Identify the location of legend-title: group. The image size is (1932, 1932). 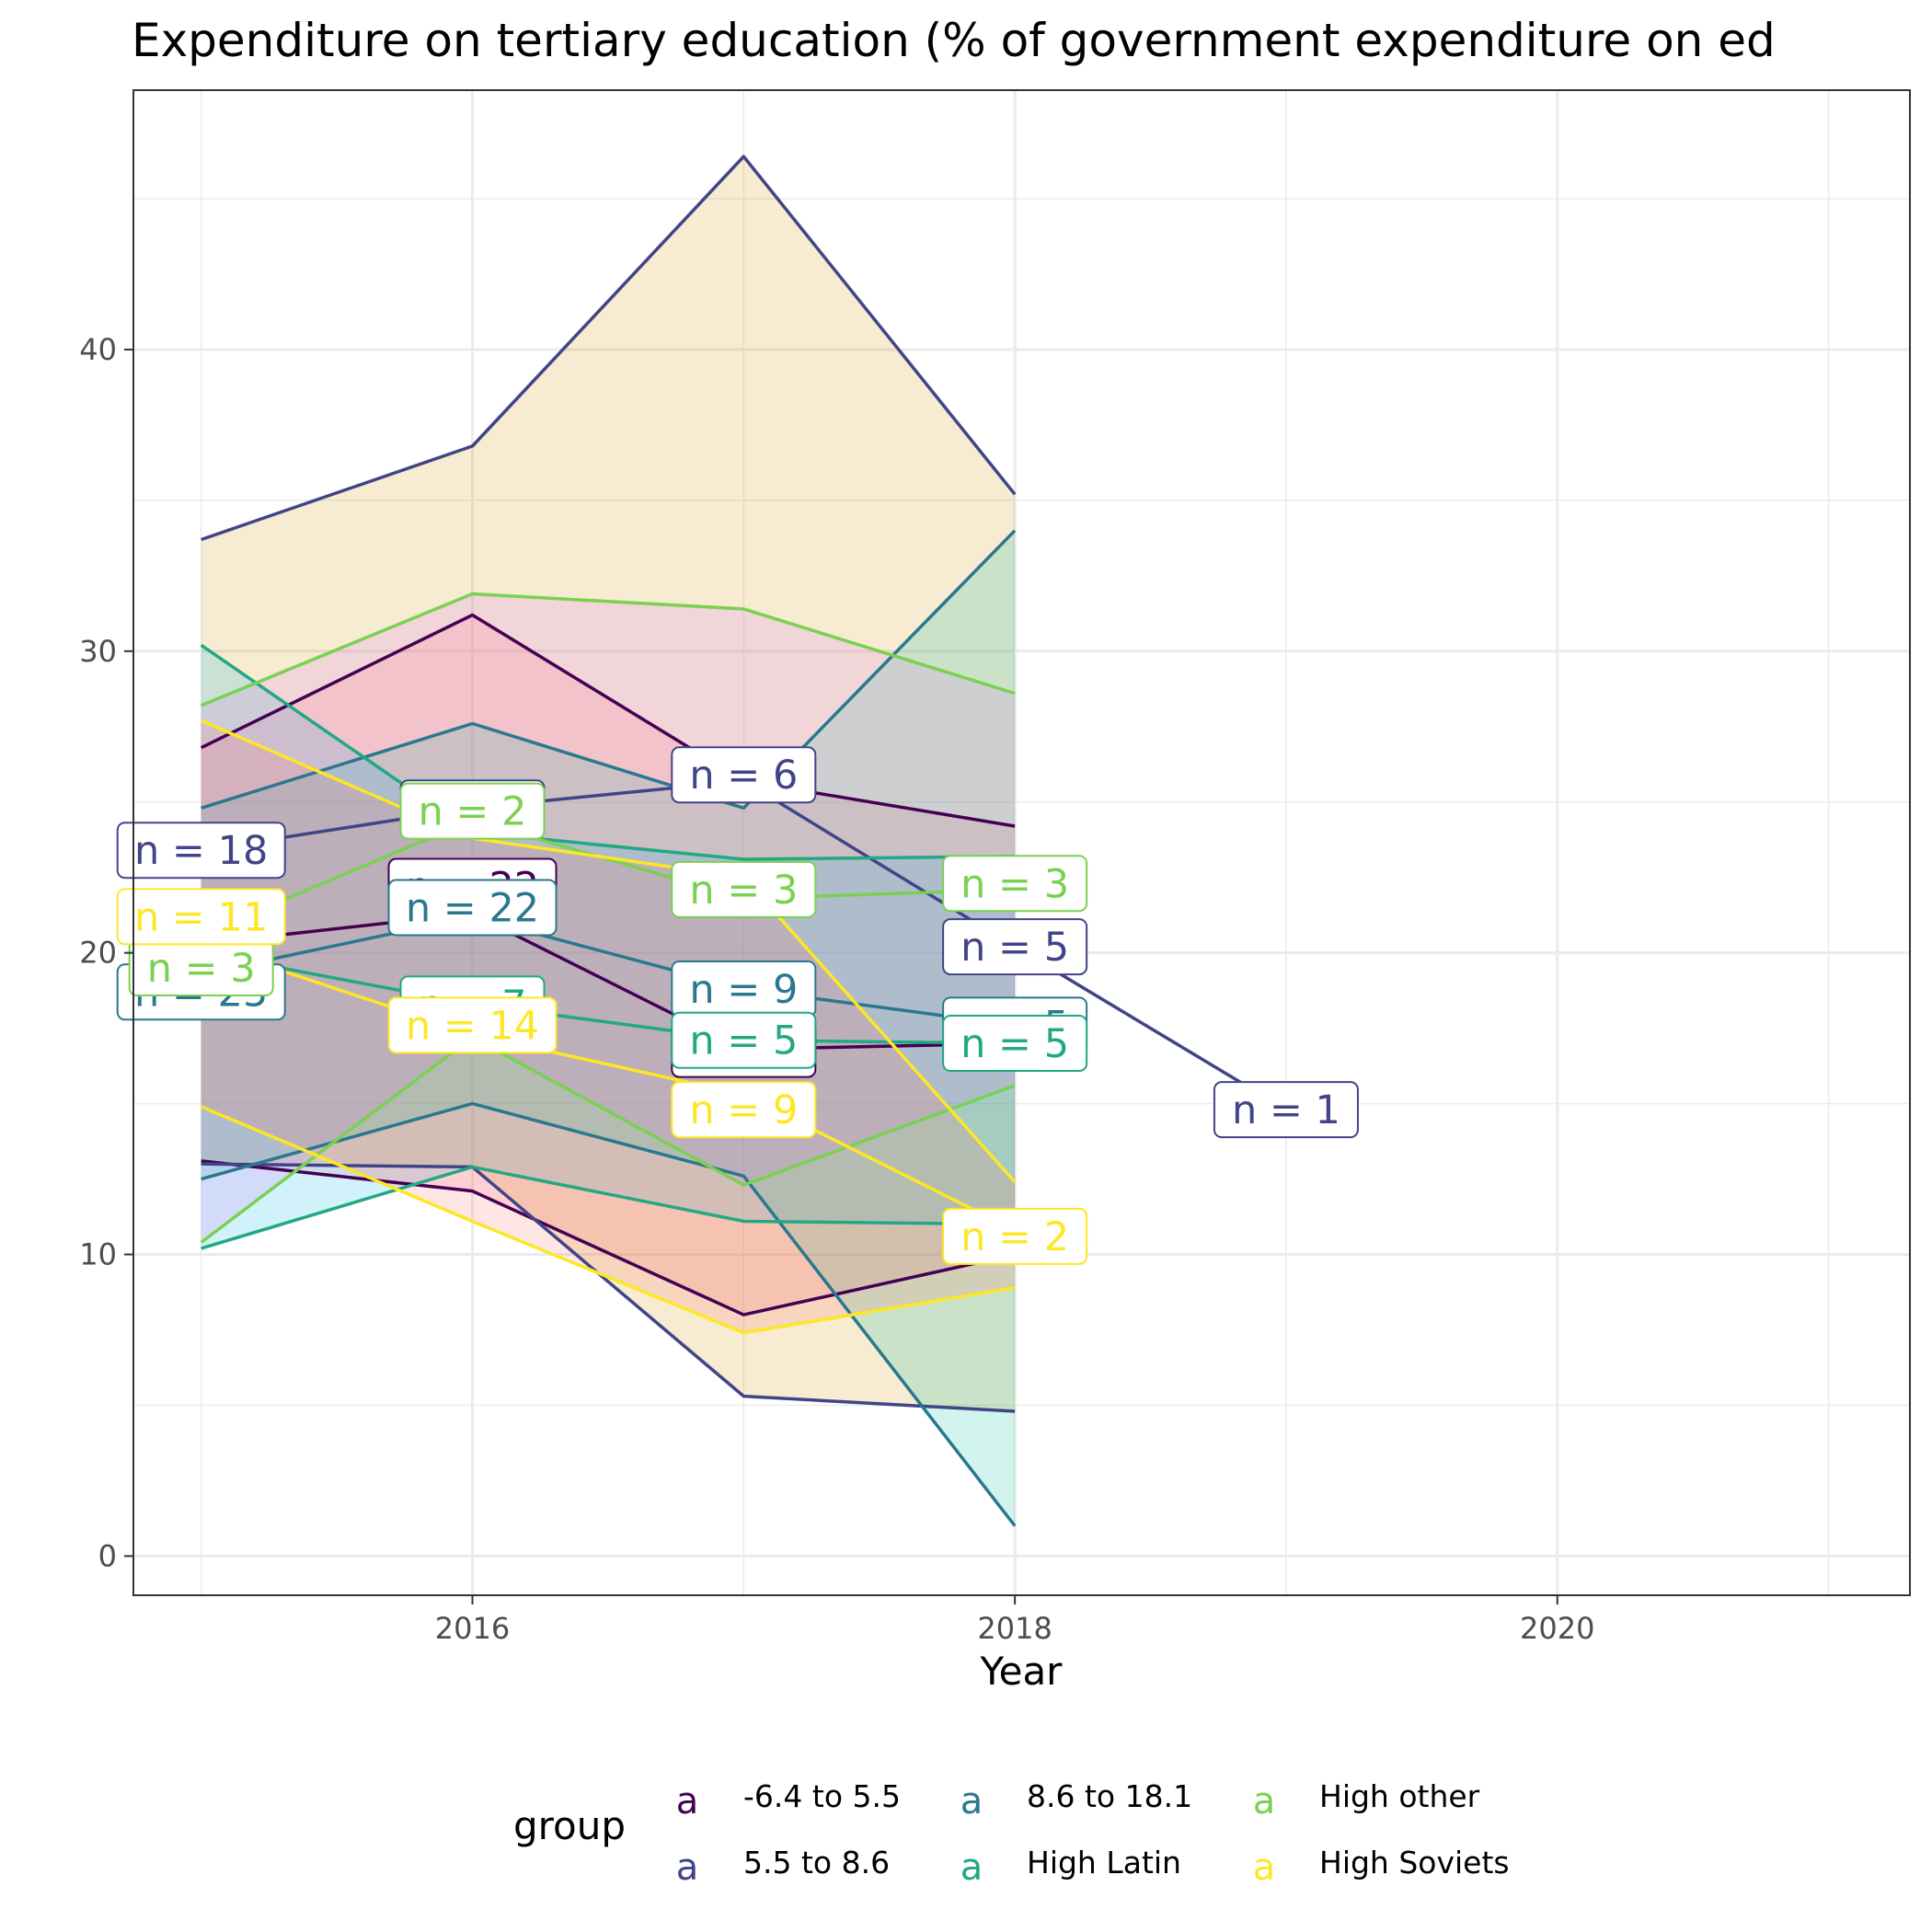
(569, 1825).